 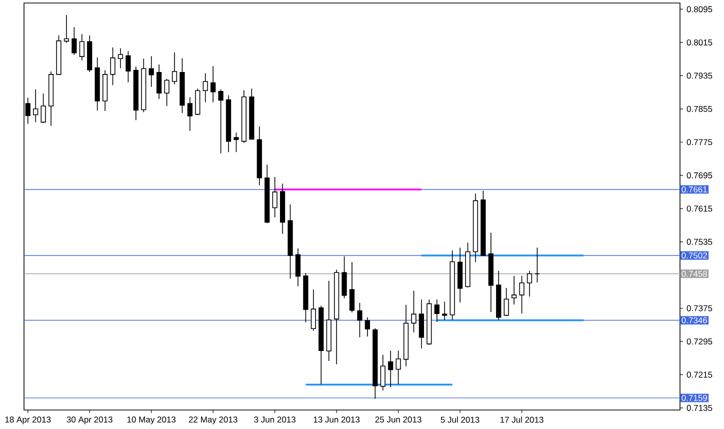 What do you see at coordinates (699, 341) in the screenshot?
I see `y-tick-label: 0.7295` at bounding box center [699, 341].